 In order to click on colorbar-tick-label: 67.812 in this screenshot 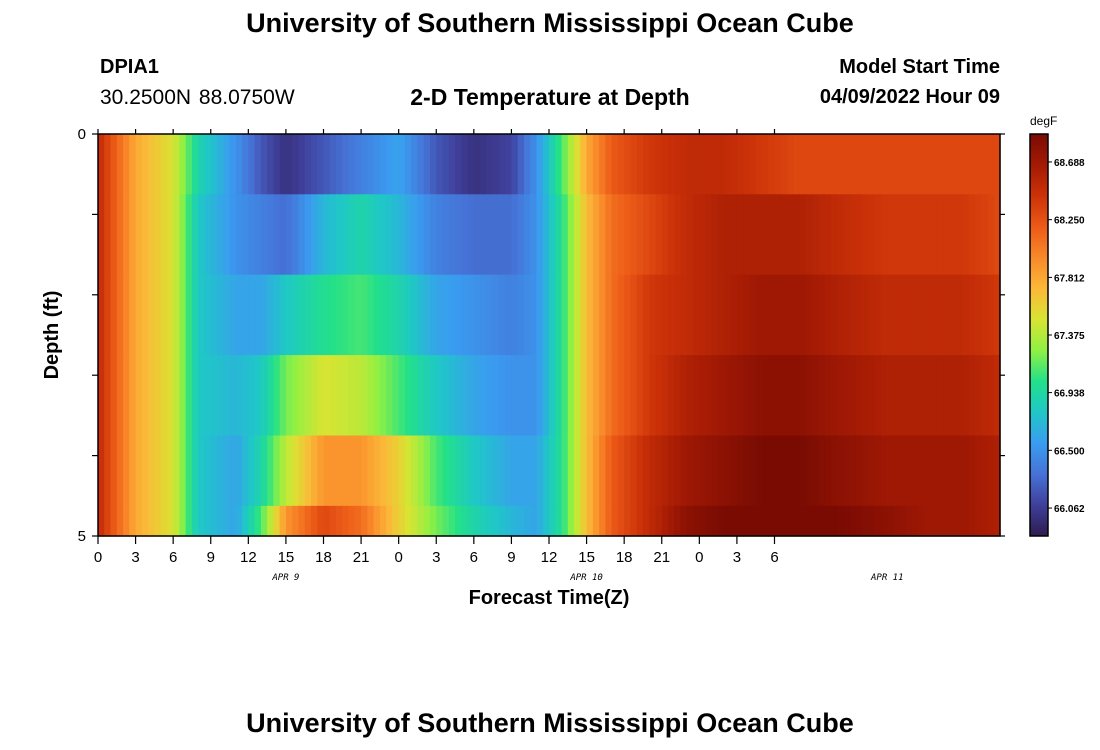, I will do `click(1069, 278)`.